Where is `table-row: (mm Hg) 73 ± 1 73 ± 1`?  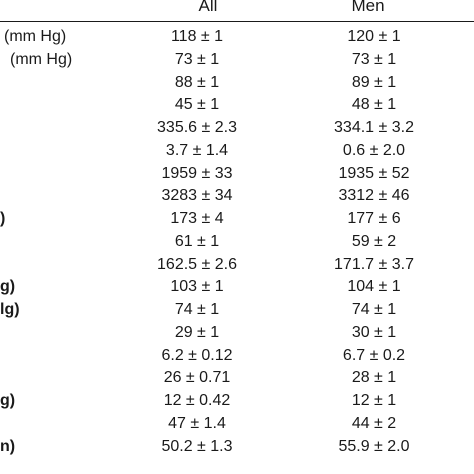
table-row: (mm Hg) 73 ± 1 73 ± 1 is located at coordinates (237, 60).